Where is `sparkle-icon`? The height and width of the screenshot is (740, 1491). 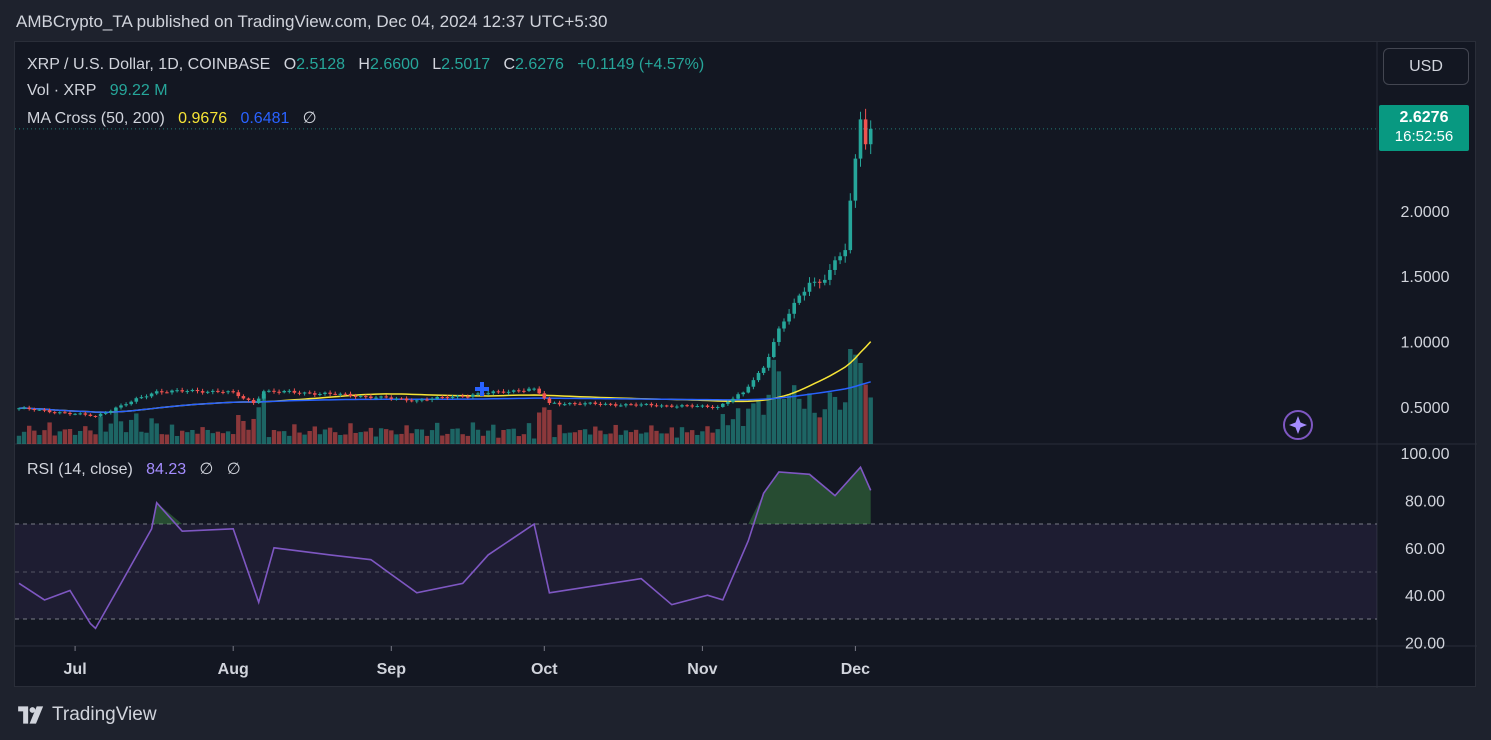
sparkle-icon is located at coordinates (1298, 425).